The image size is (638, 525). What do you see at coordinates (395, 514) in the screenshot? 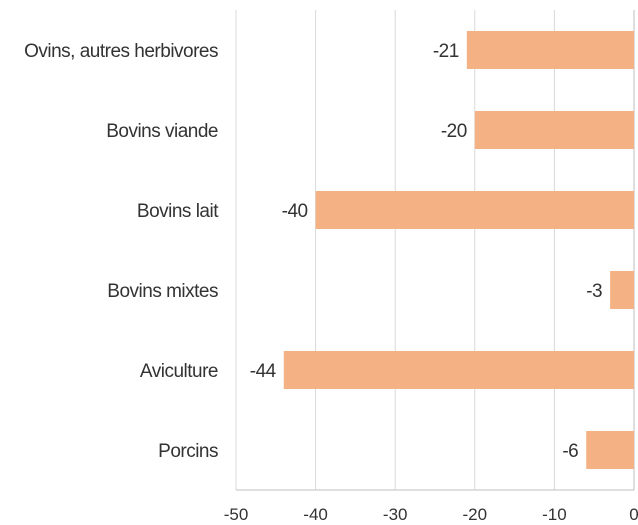
I see `x-tick-label-2: -30` at bounding box center [395, 514].